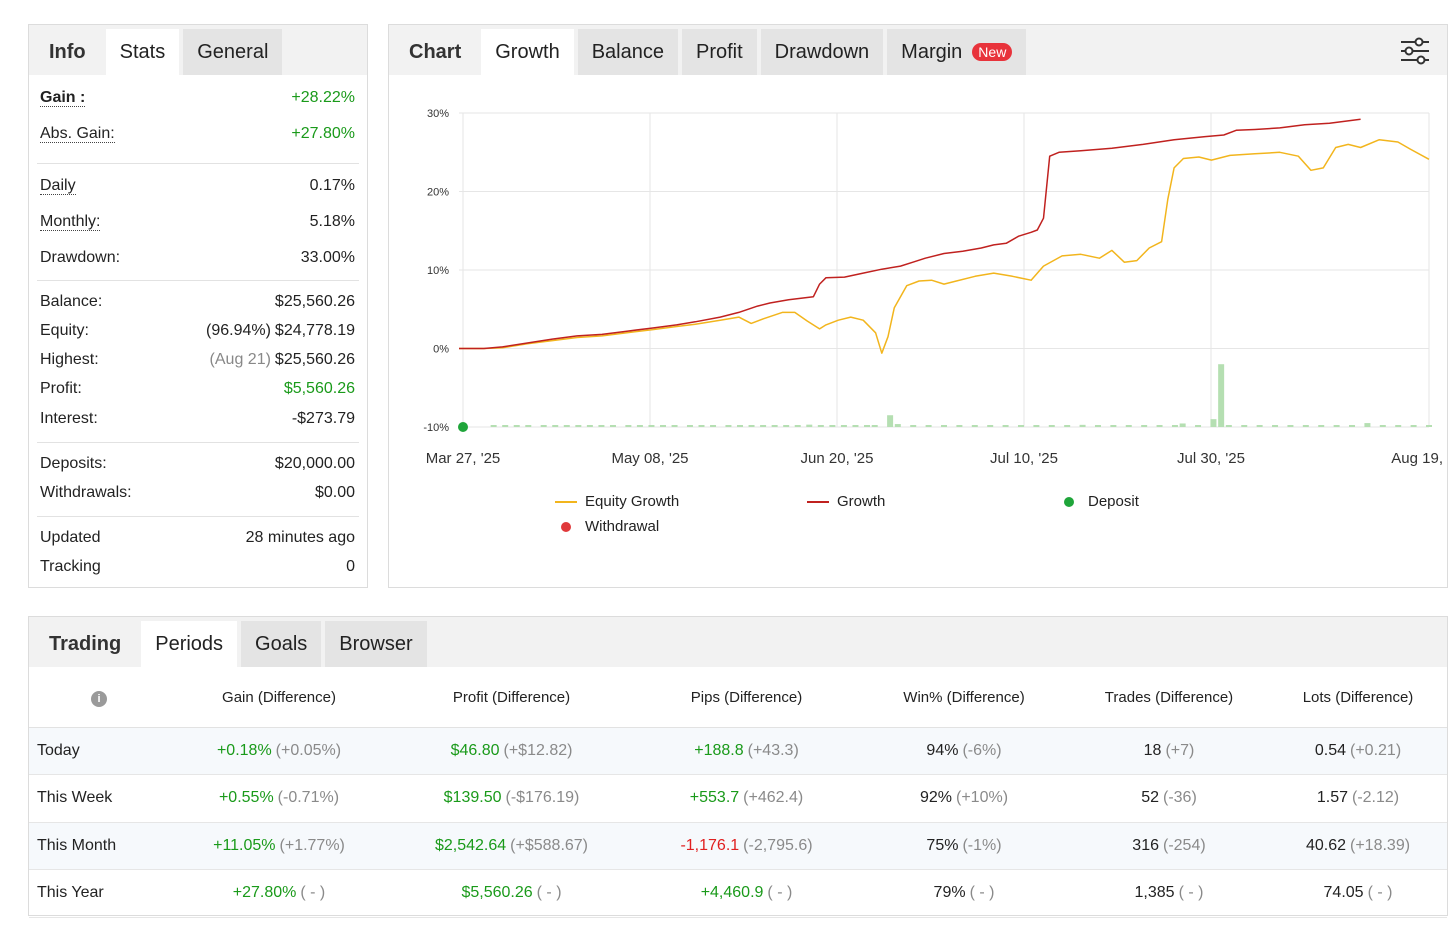 The image size is (1456, 932). What do you see at coordinates (233, 52) in the screenshot?
I see `tab-general: General` at bounding box center [233, 52].